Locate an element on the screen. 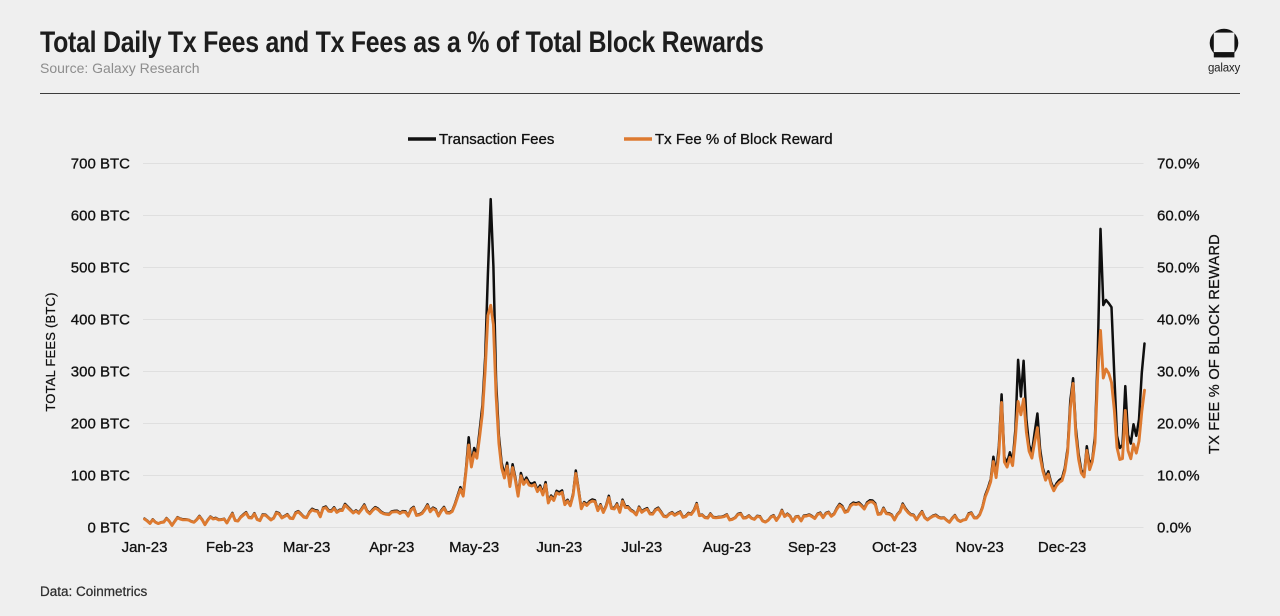 The height and width of the screenshot is (616, 1280). svg-text: Source: Galaxy Research is located at coordinates (120, 68).